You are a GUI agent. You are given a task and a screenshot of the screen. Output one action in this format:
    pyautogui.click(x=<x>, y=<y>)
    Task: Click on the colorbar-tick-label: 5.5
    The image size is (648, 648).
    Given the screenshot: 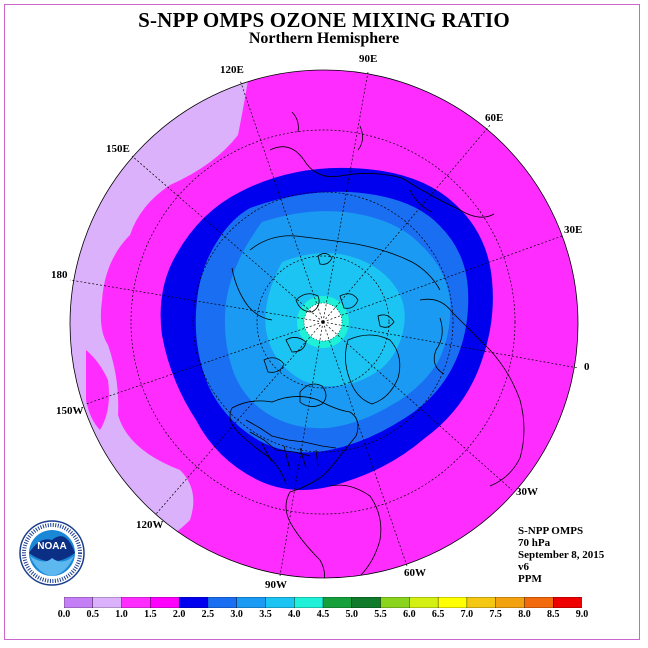 What is the action you would take?
    pyautogui.click(x=380, y=614)
    